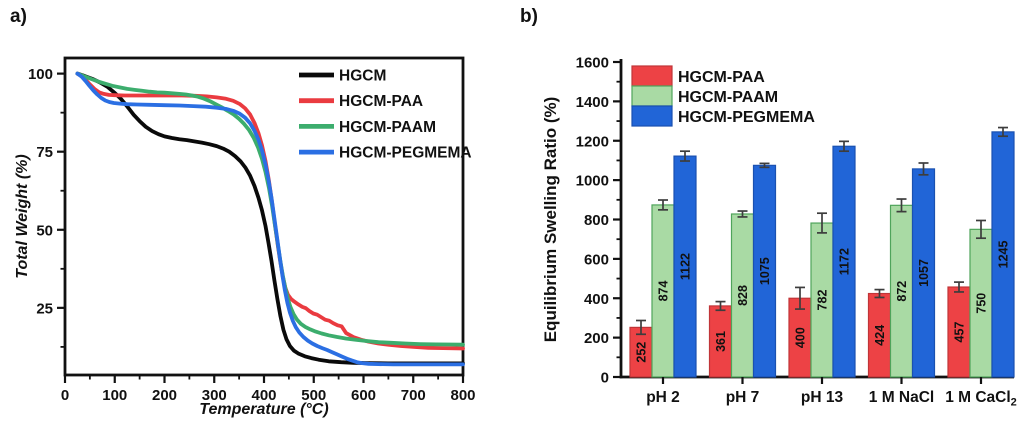 The width and height of the screenshot is (1024, 435). I want to click on bar-value-label: 400, so click(800, 337).